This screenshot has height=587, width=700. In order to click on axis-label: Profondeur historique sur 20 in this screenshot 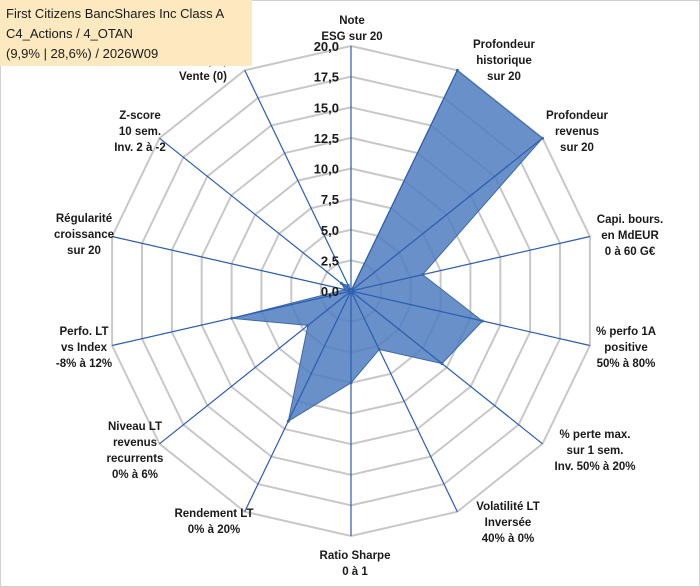, I will do `click(504, 61)`.